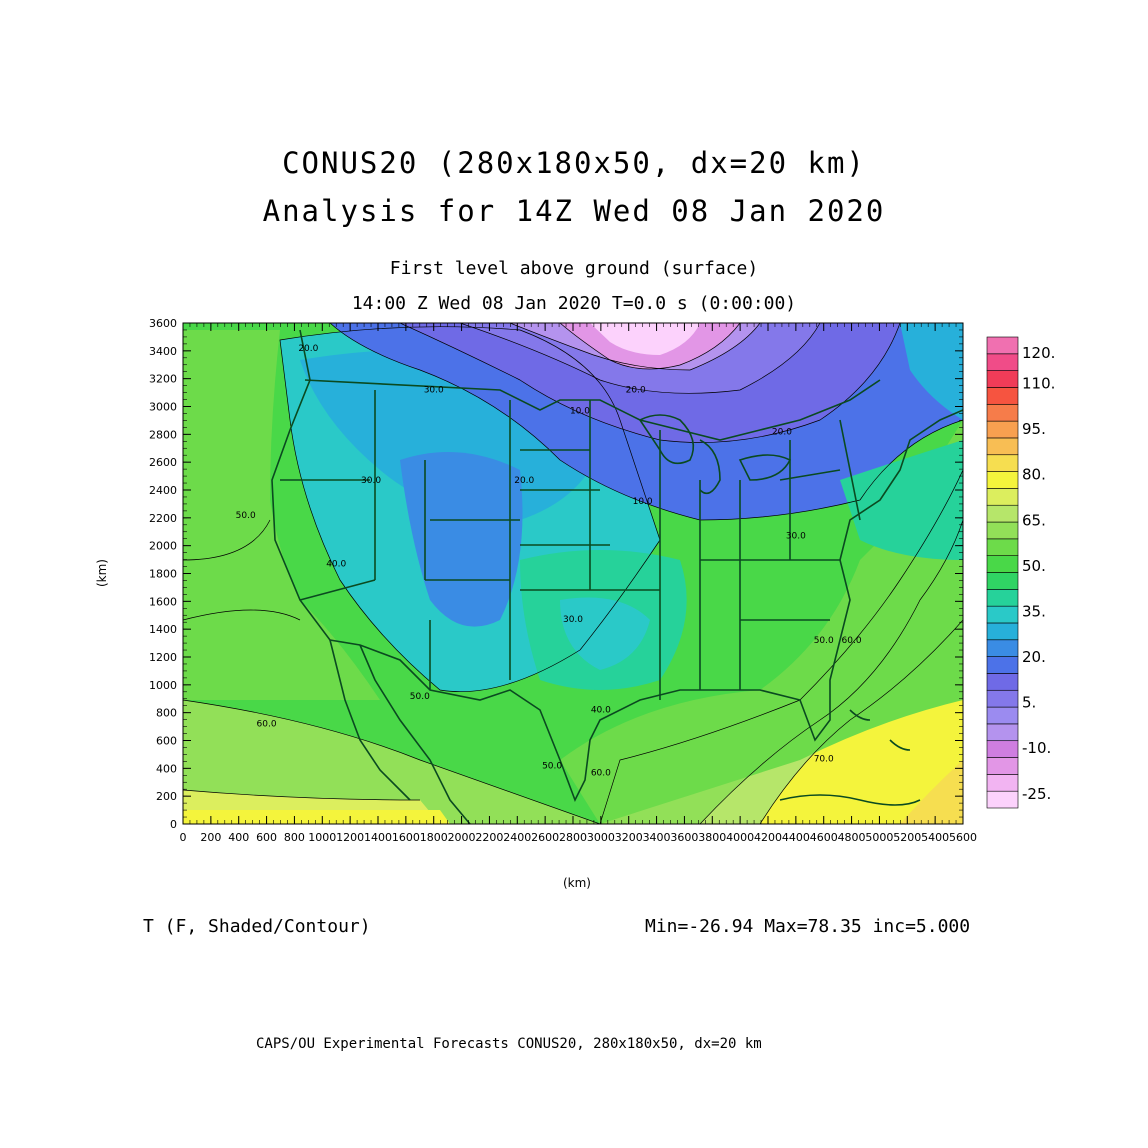  I want to click on x-tick-label: 4200, so click(768, 837).